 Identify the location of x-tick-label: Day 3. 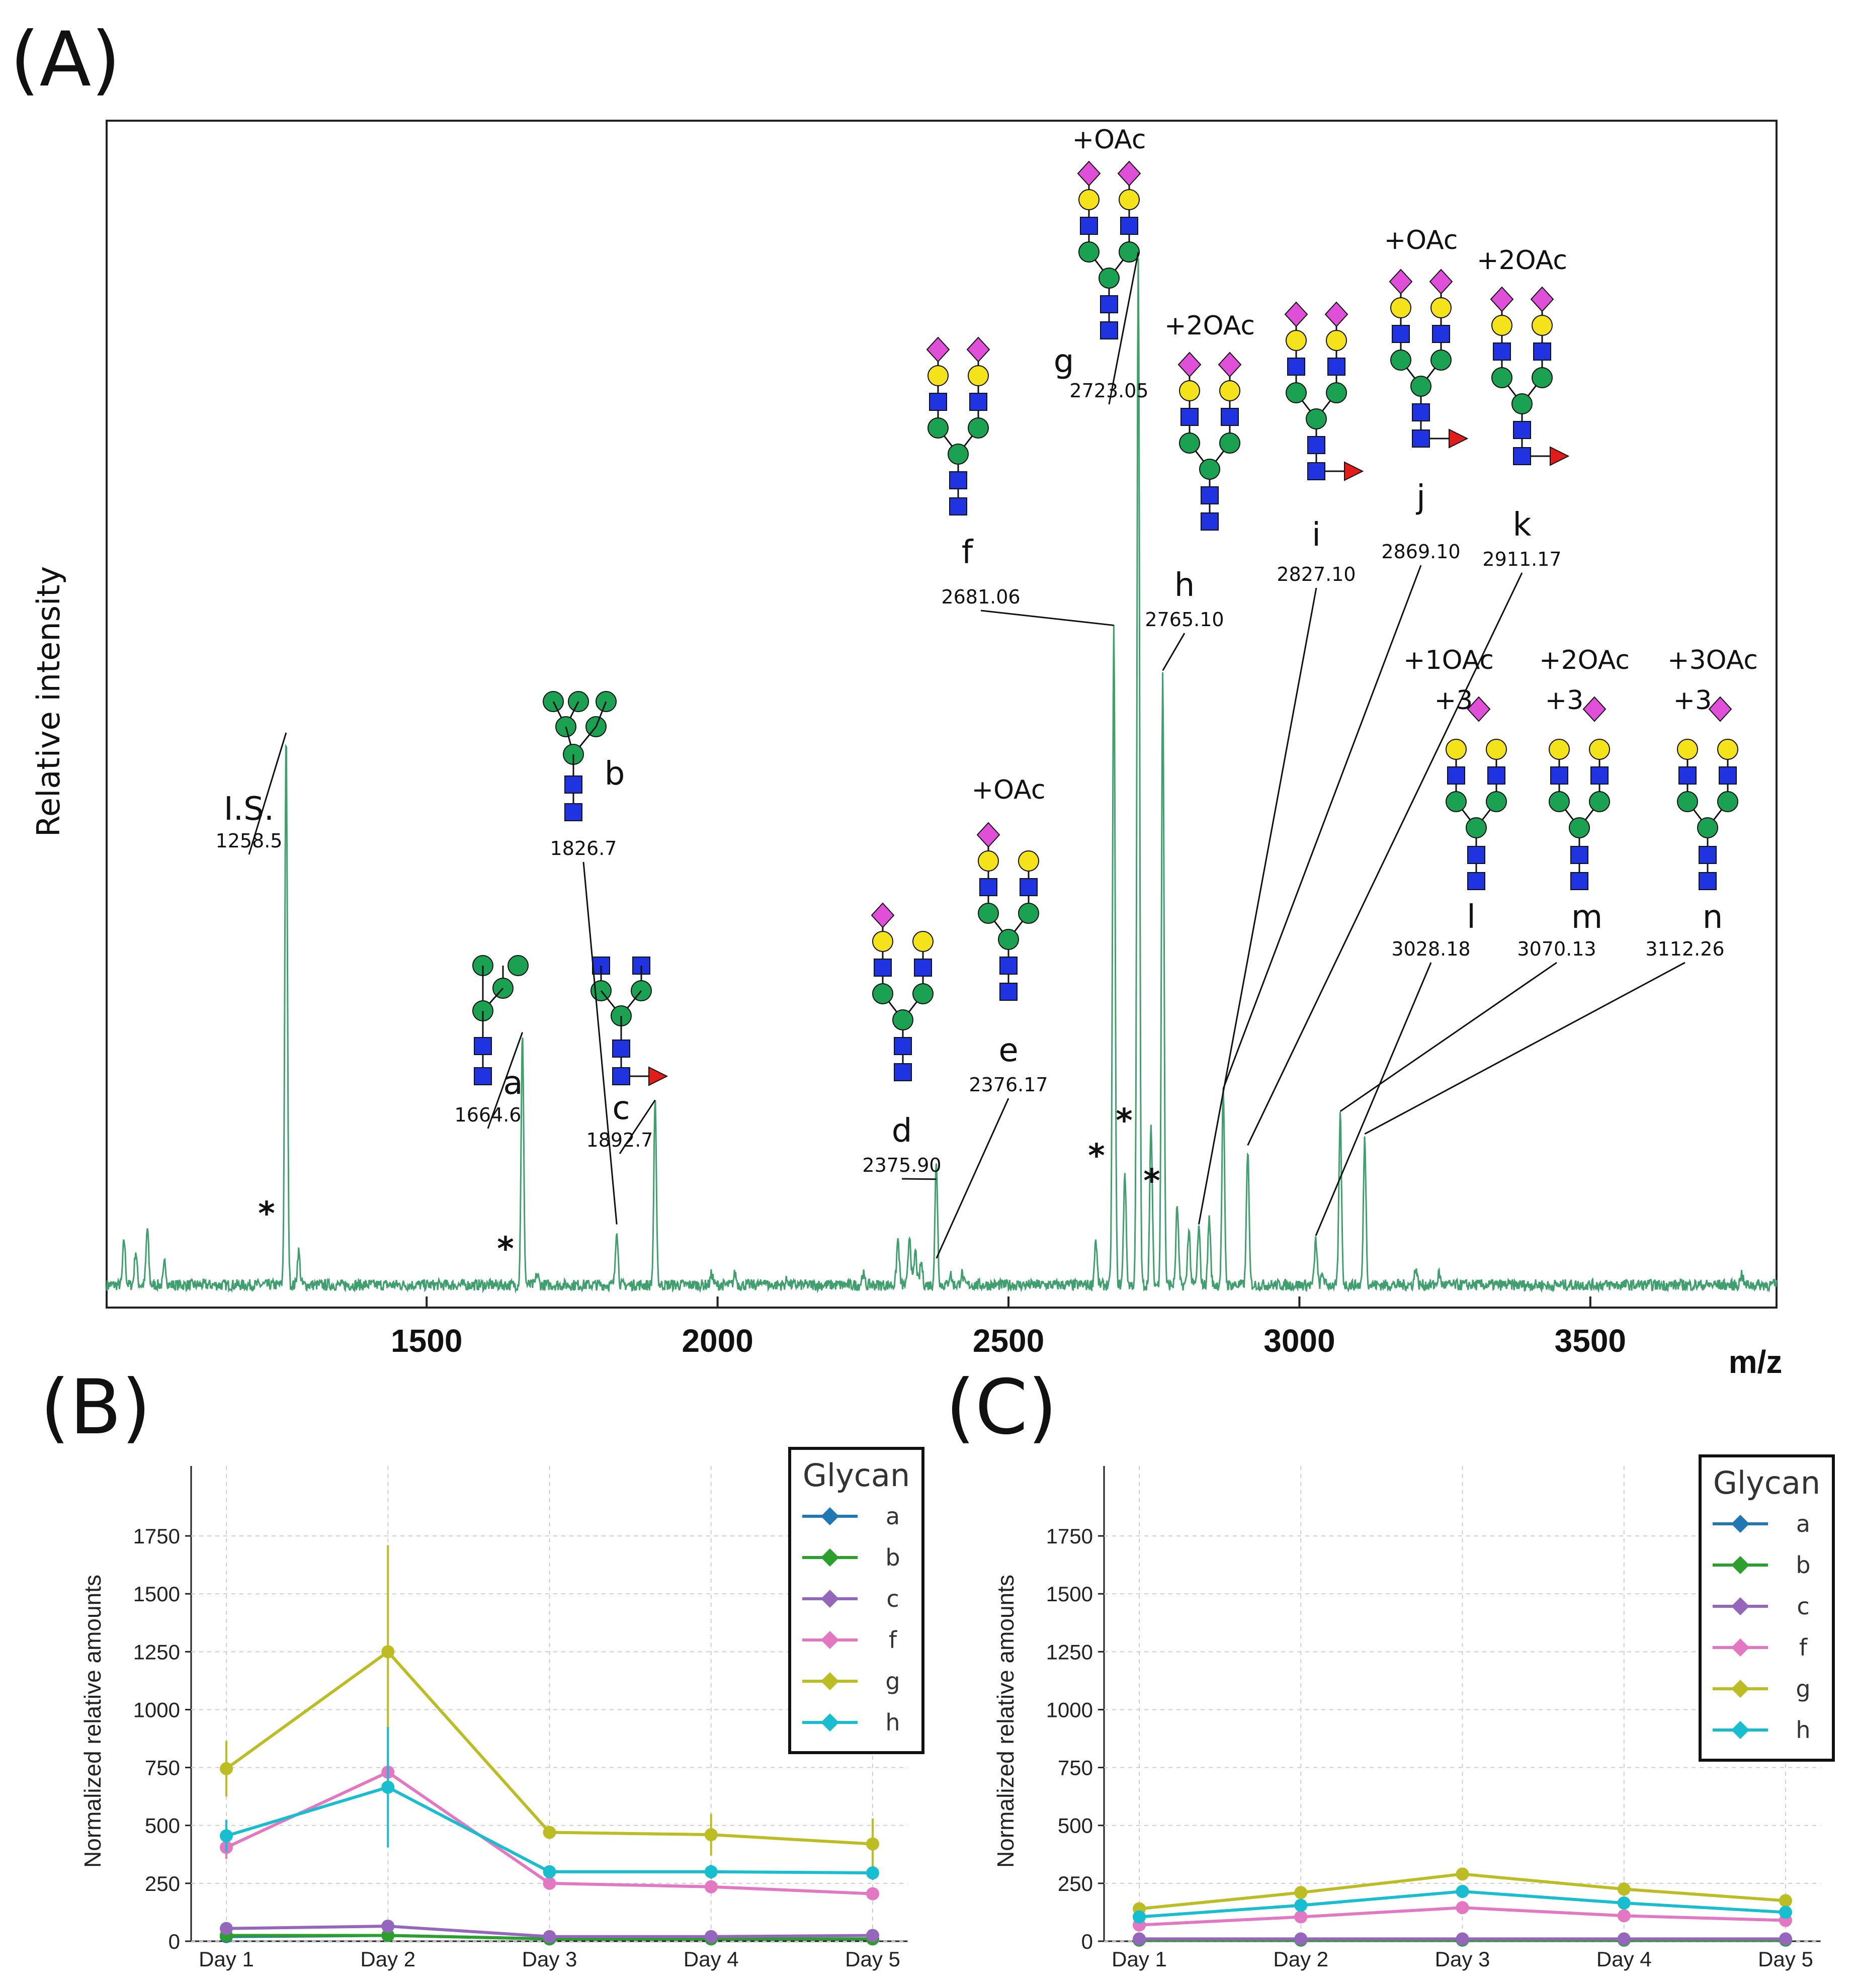
(549, 1959).